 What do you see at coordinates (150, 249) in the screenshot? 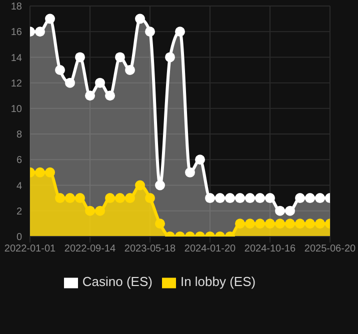
I see `x-tick-label: 2023-05-18` at bounding box center [150, 249].